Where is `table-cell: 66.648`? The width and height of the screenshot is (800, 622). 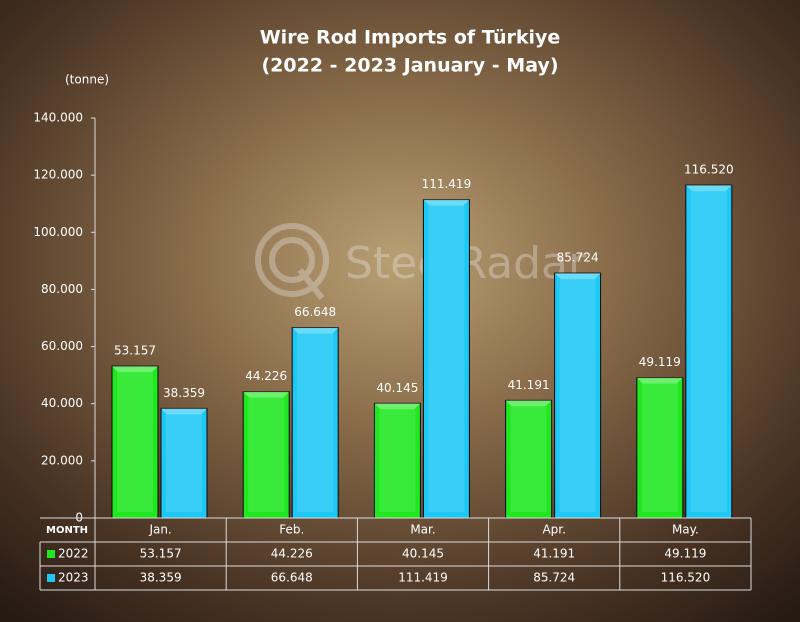 table-cell: 66.648 is located at coordinates (292, 578).